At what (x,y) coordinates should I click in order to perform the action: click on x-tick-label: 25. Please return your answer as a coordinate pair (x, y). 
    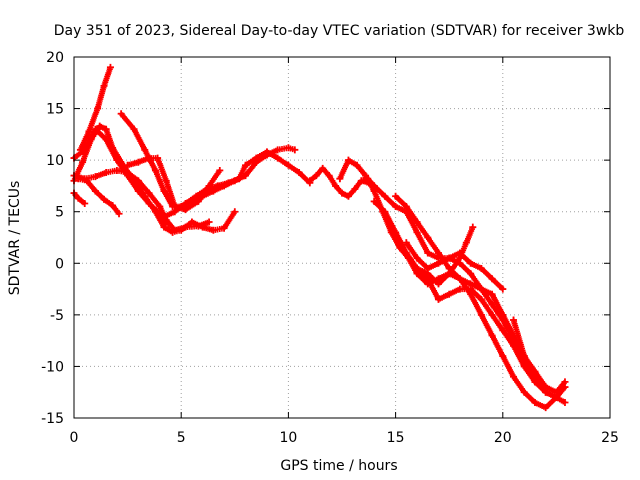
    Looking at the image, I should click on (610, 438).